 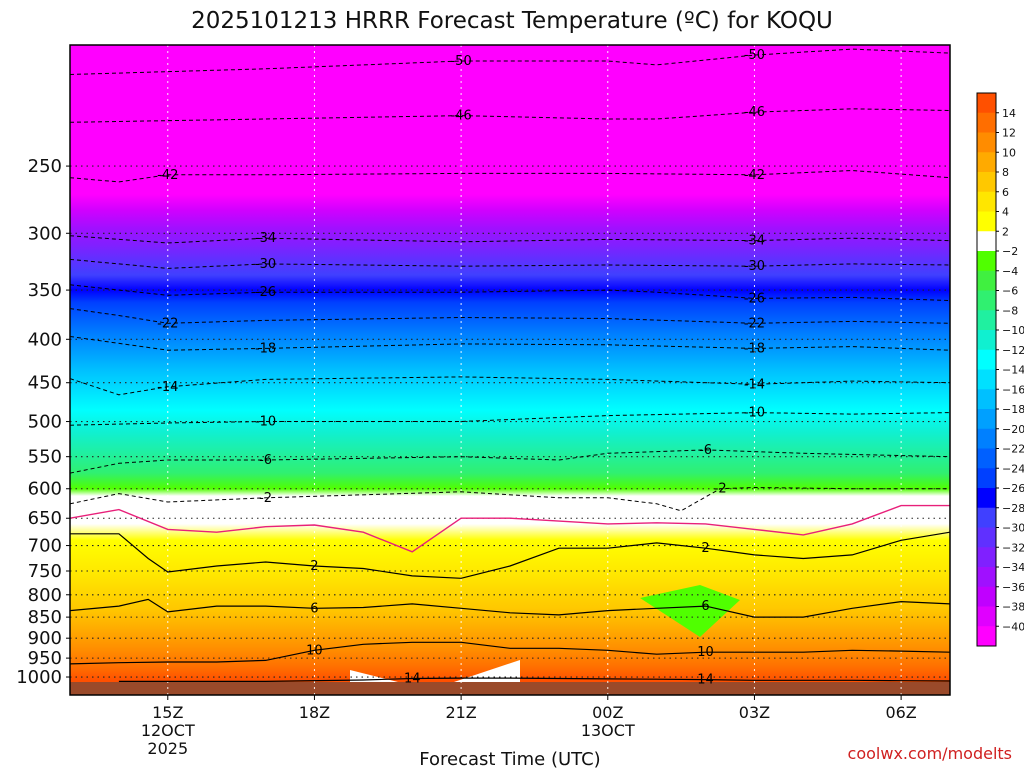 What do you see at coordinates (1013, 547) in the screenshot?
I see `colorbar-label: −32` at bounding box center [1013, 547].